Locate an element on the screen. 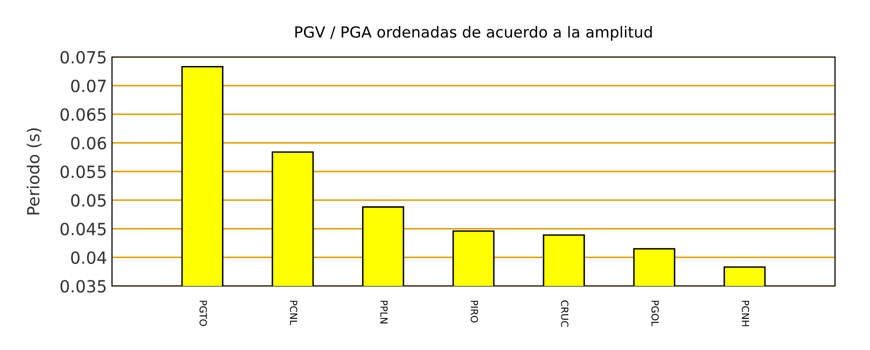 The image size is (870, 350). x-tick-label: PCNH is located at coordinates (746, 313).